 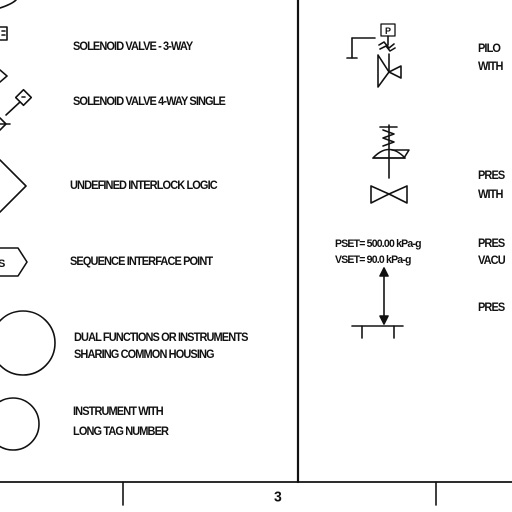 What do you see at coordinates (278, 496) in the screenshot?
I see `page-number: 3` at bounding box center [278, 496].